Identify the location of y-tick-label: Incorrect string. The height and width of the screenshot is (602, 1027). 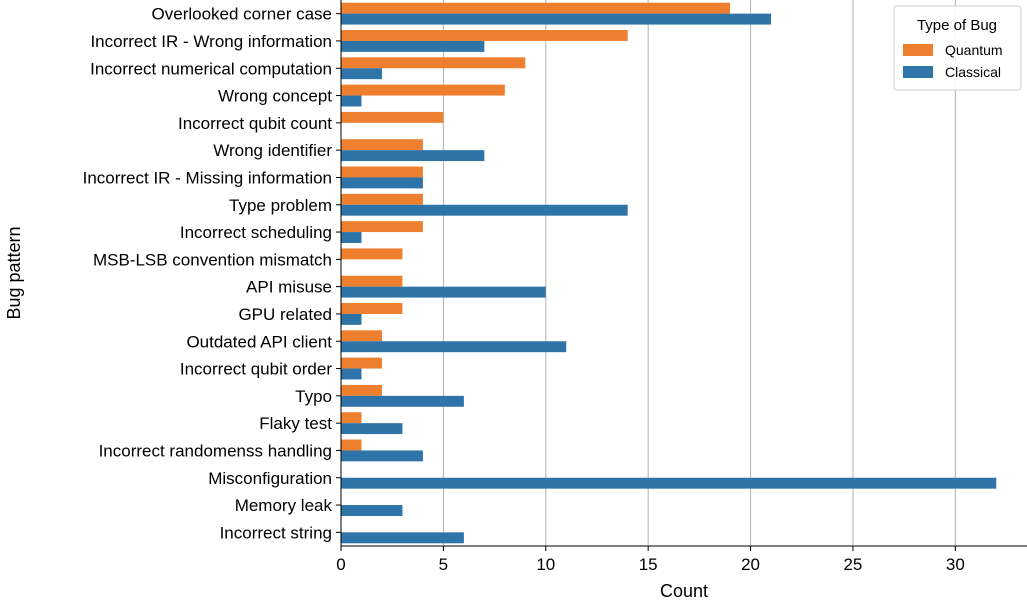
(276, 532).